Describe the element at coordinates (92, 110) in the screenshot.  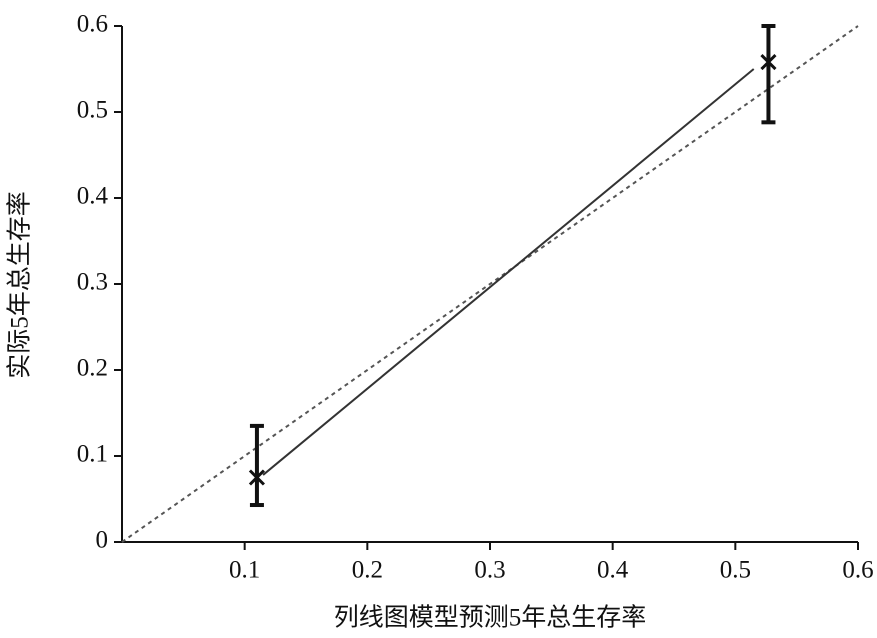
I see `y-tick-label: 0.5` at that location.